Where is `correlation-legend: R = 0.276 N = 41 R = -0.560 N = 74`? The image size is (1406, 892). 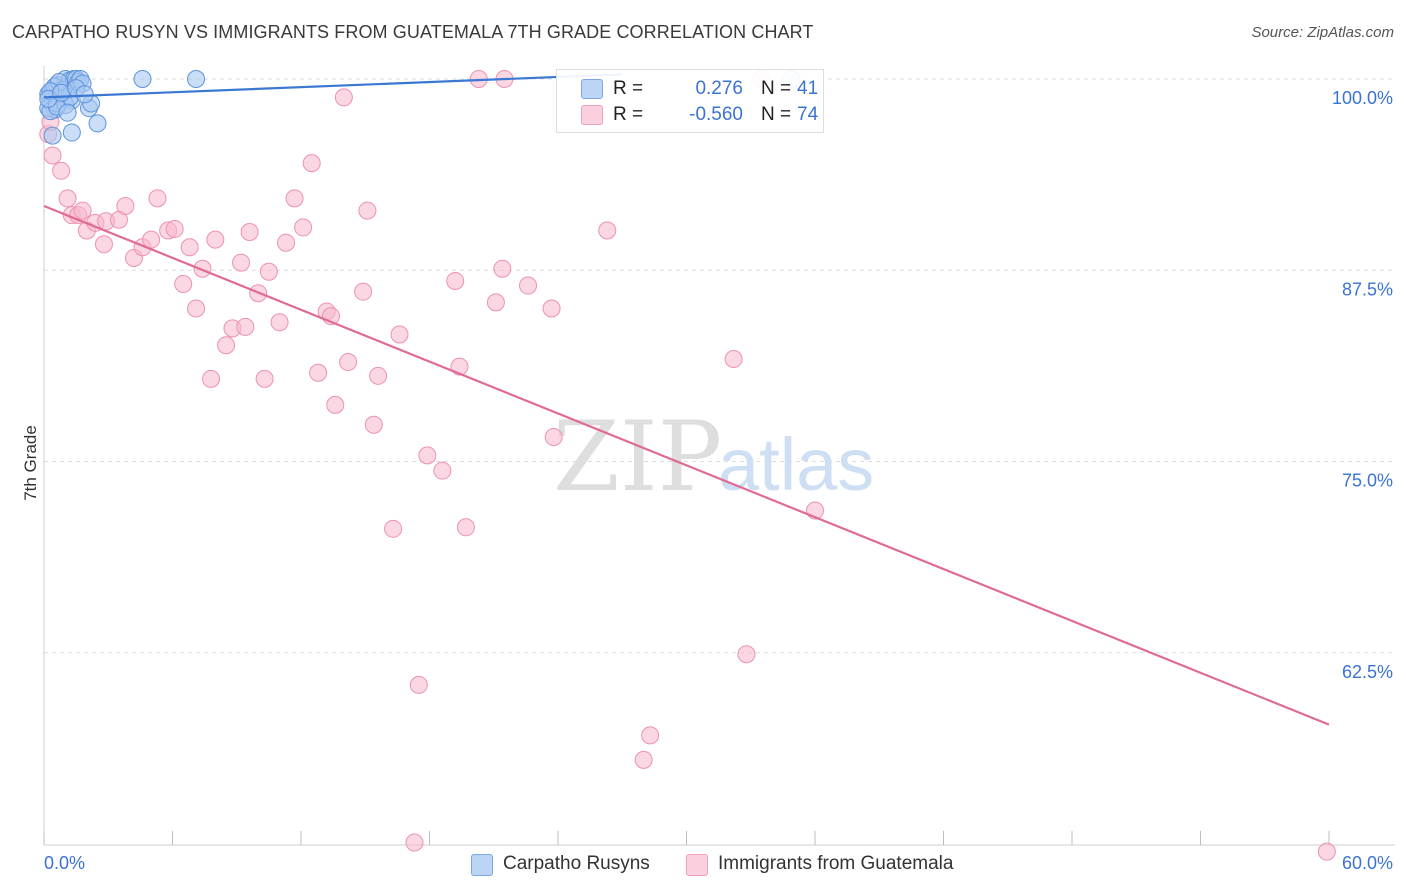 correlation-legend: R = 0.276 N = 41 R = -0.560 N = 74 is located at coordinates (690, 101).